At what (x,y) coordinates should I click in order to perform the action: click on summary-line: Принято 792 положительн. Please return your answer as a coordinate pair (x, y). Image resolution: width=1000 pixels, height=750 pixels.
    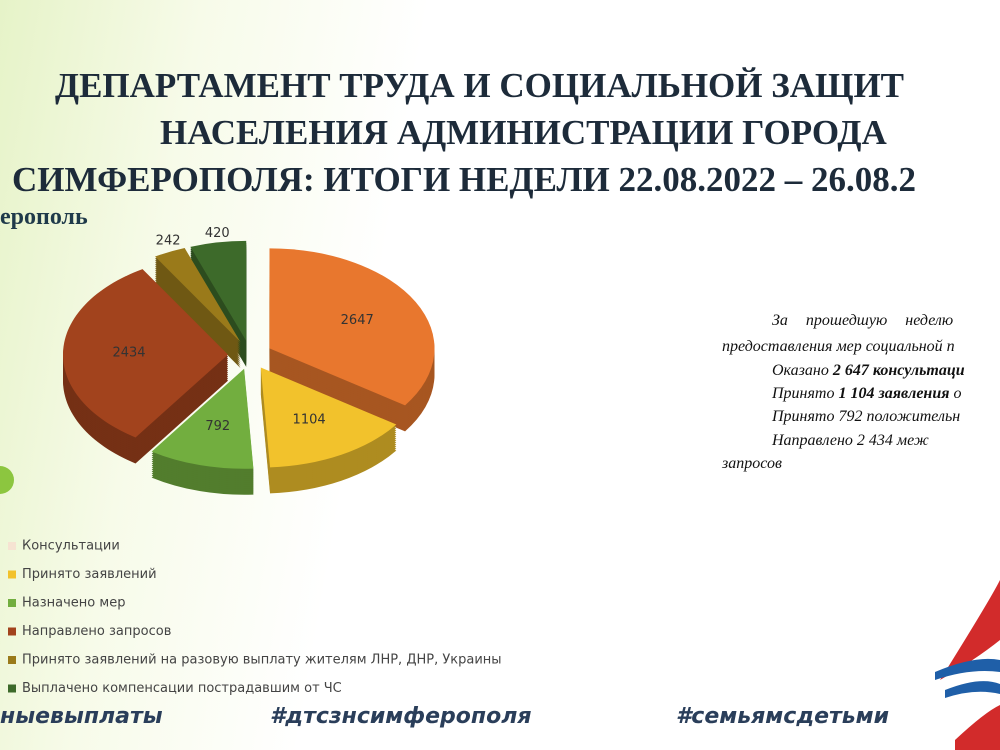
    Looking at the image, I should click on (866, 417).